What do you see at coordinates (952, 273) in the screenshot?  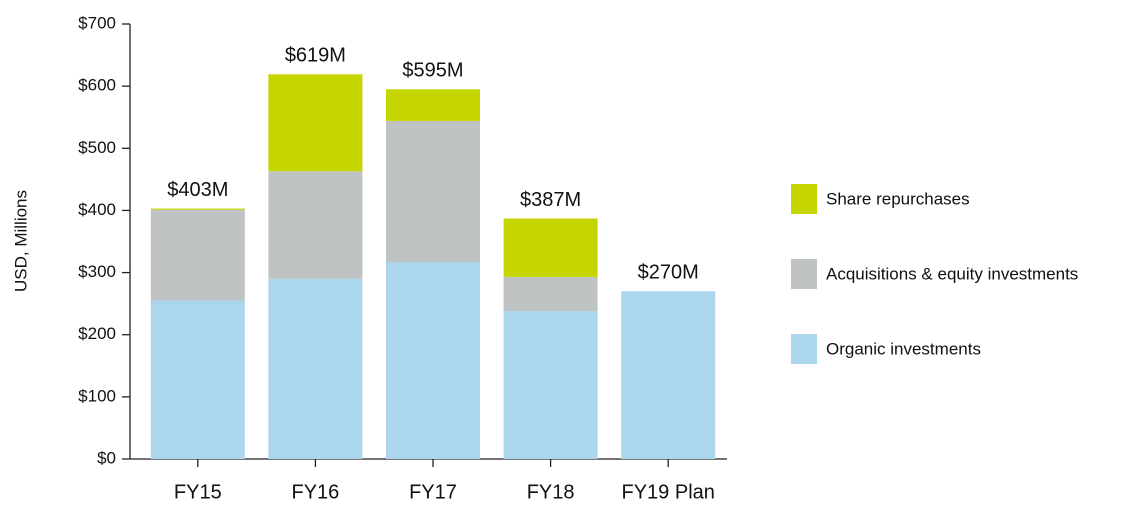 I see `legend-label: Acquisitions & equity investments` at bounding box center [952, 273].